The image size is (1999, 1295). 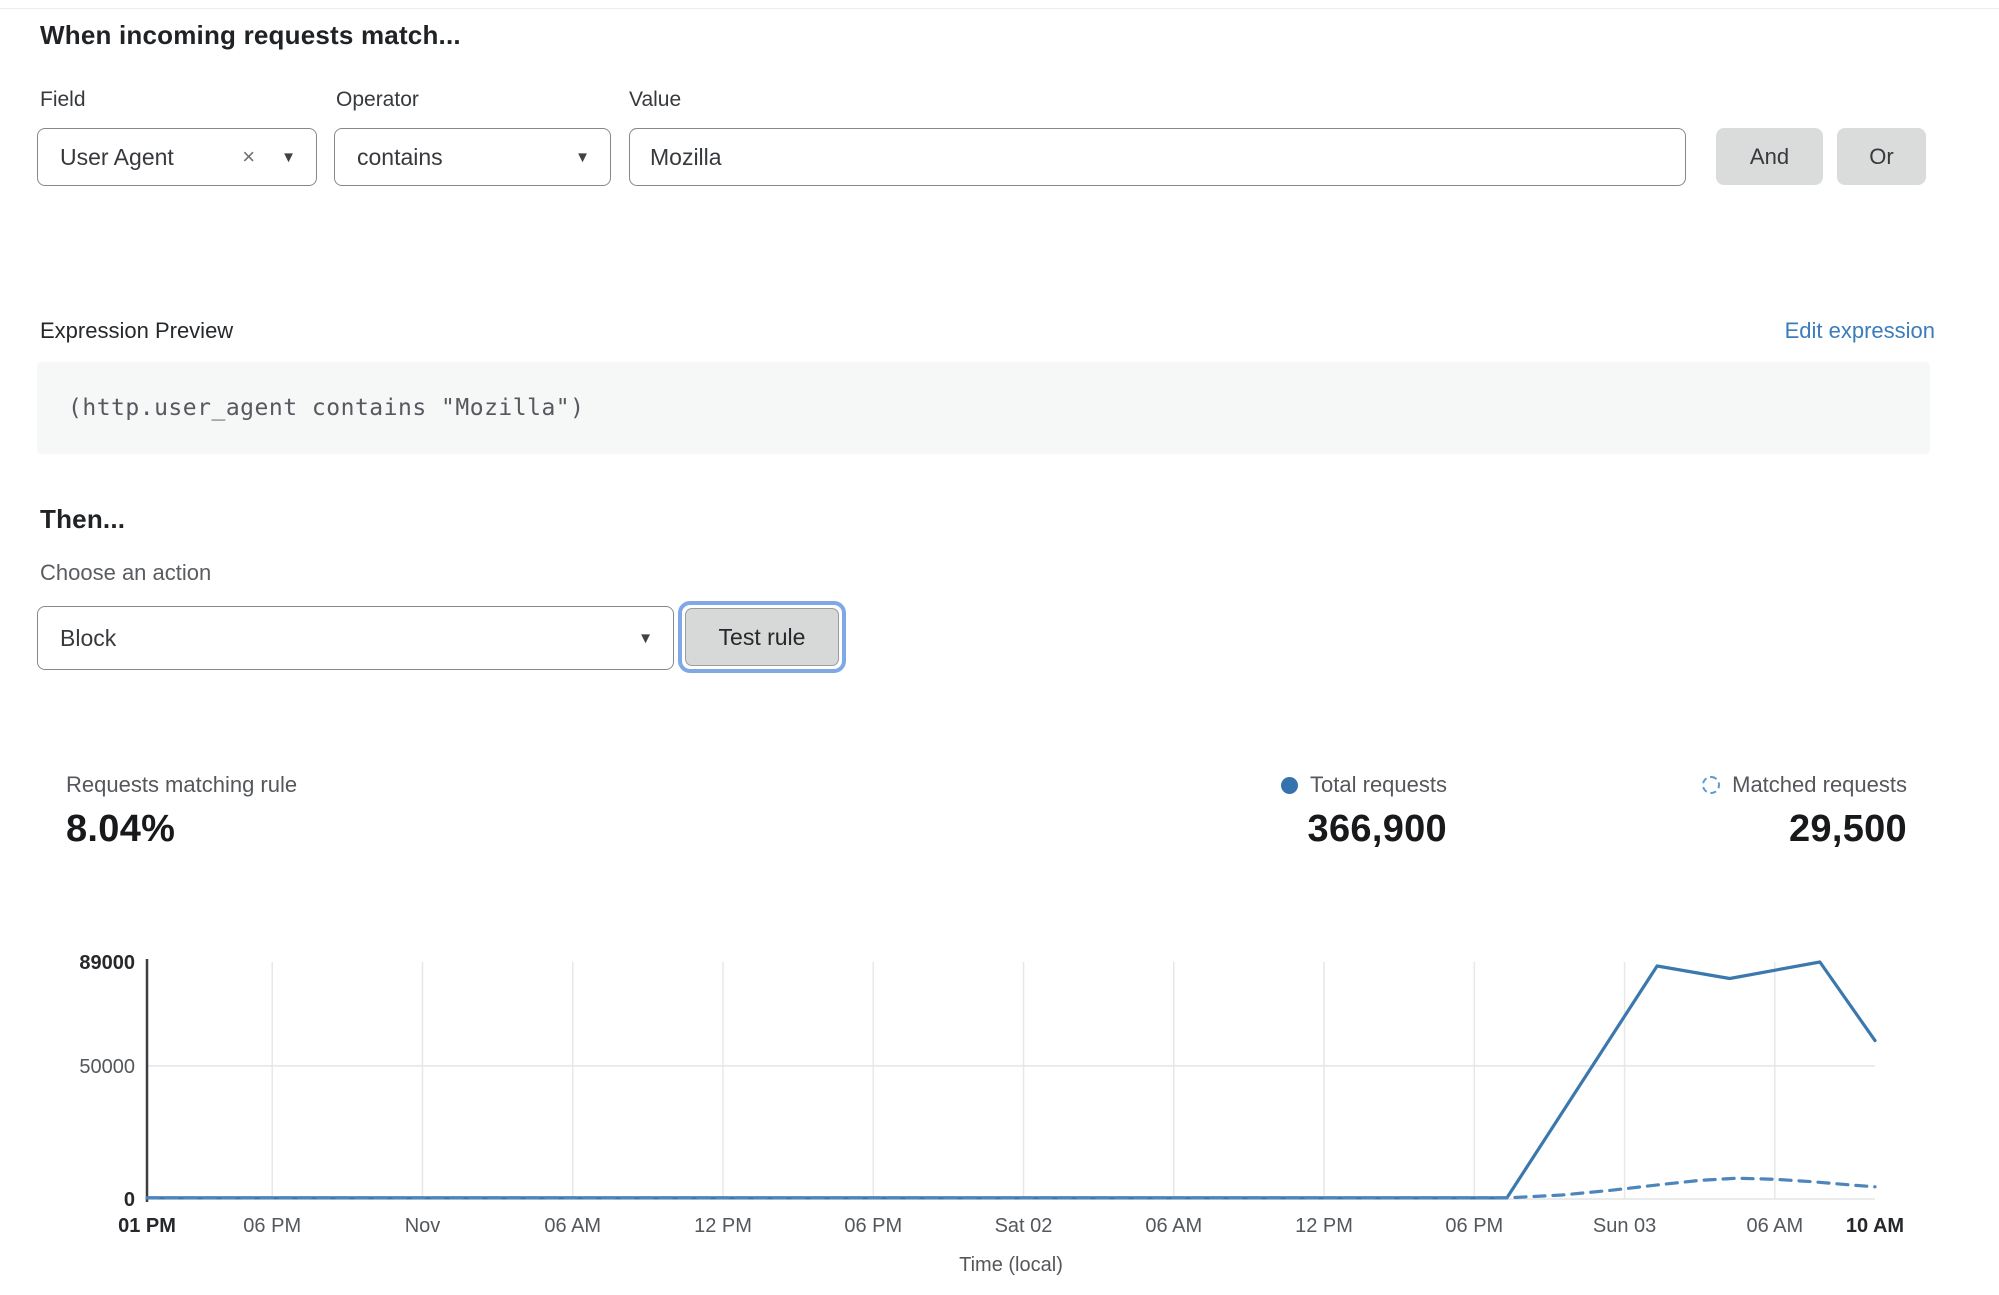 What do you see at coordinates (326, 408) in the screenshot?
I see `expression-code: (http.user_agent contains "Mozilla")` at bounding box center [326, 408].